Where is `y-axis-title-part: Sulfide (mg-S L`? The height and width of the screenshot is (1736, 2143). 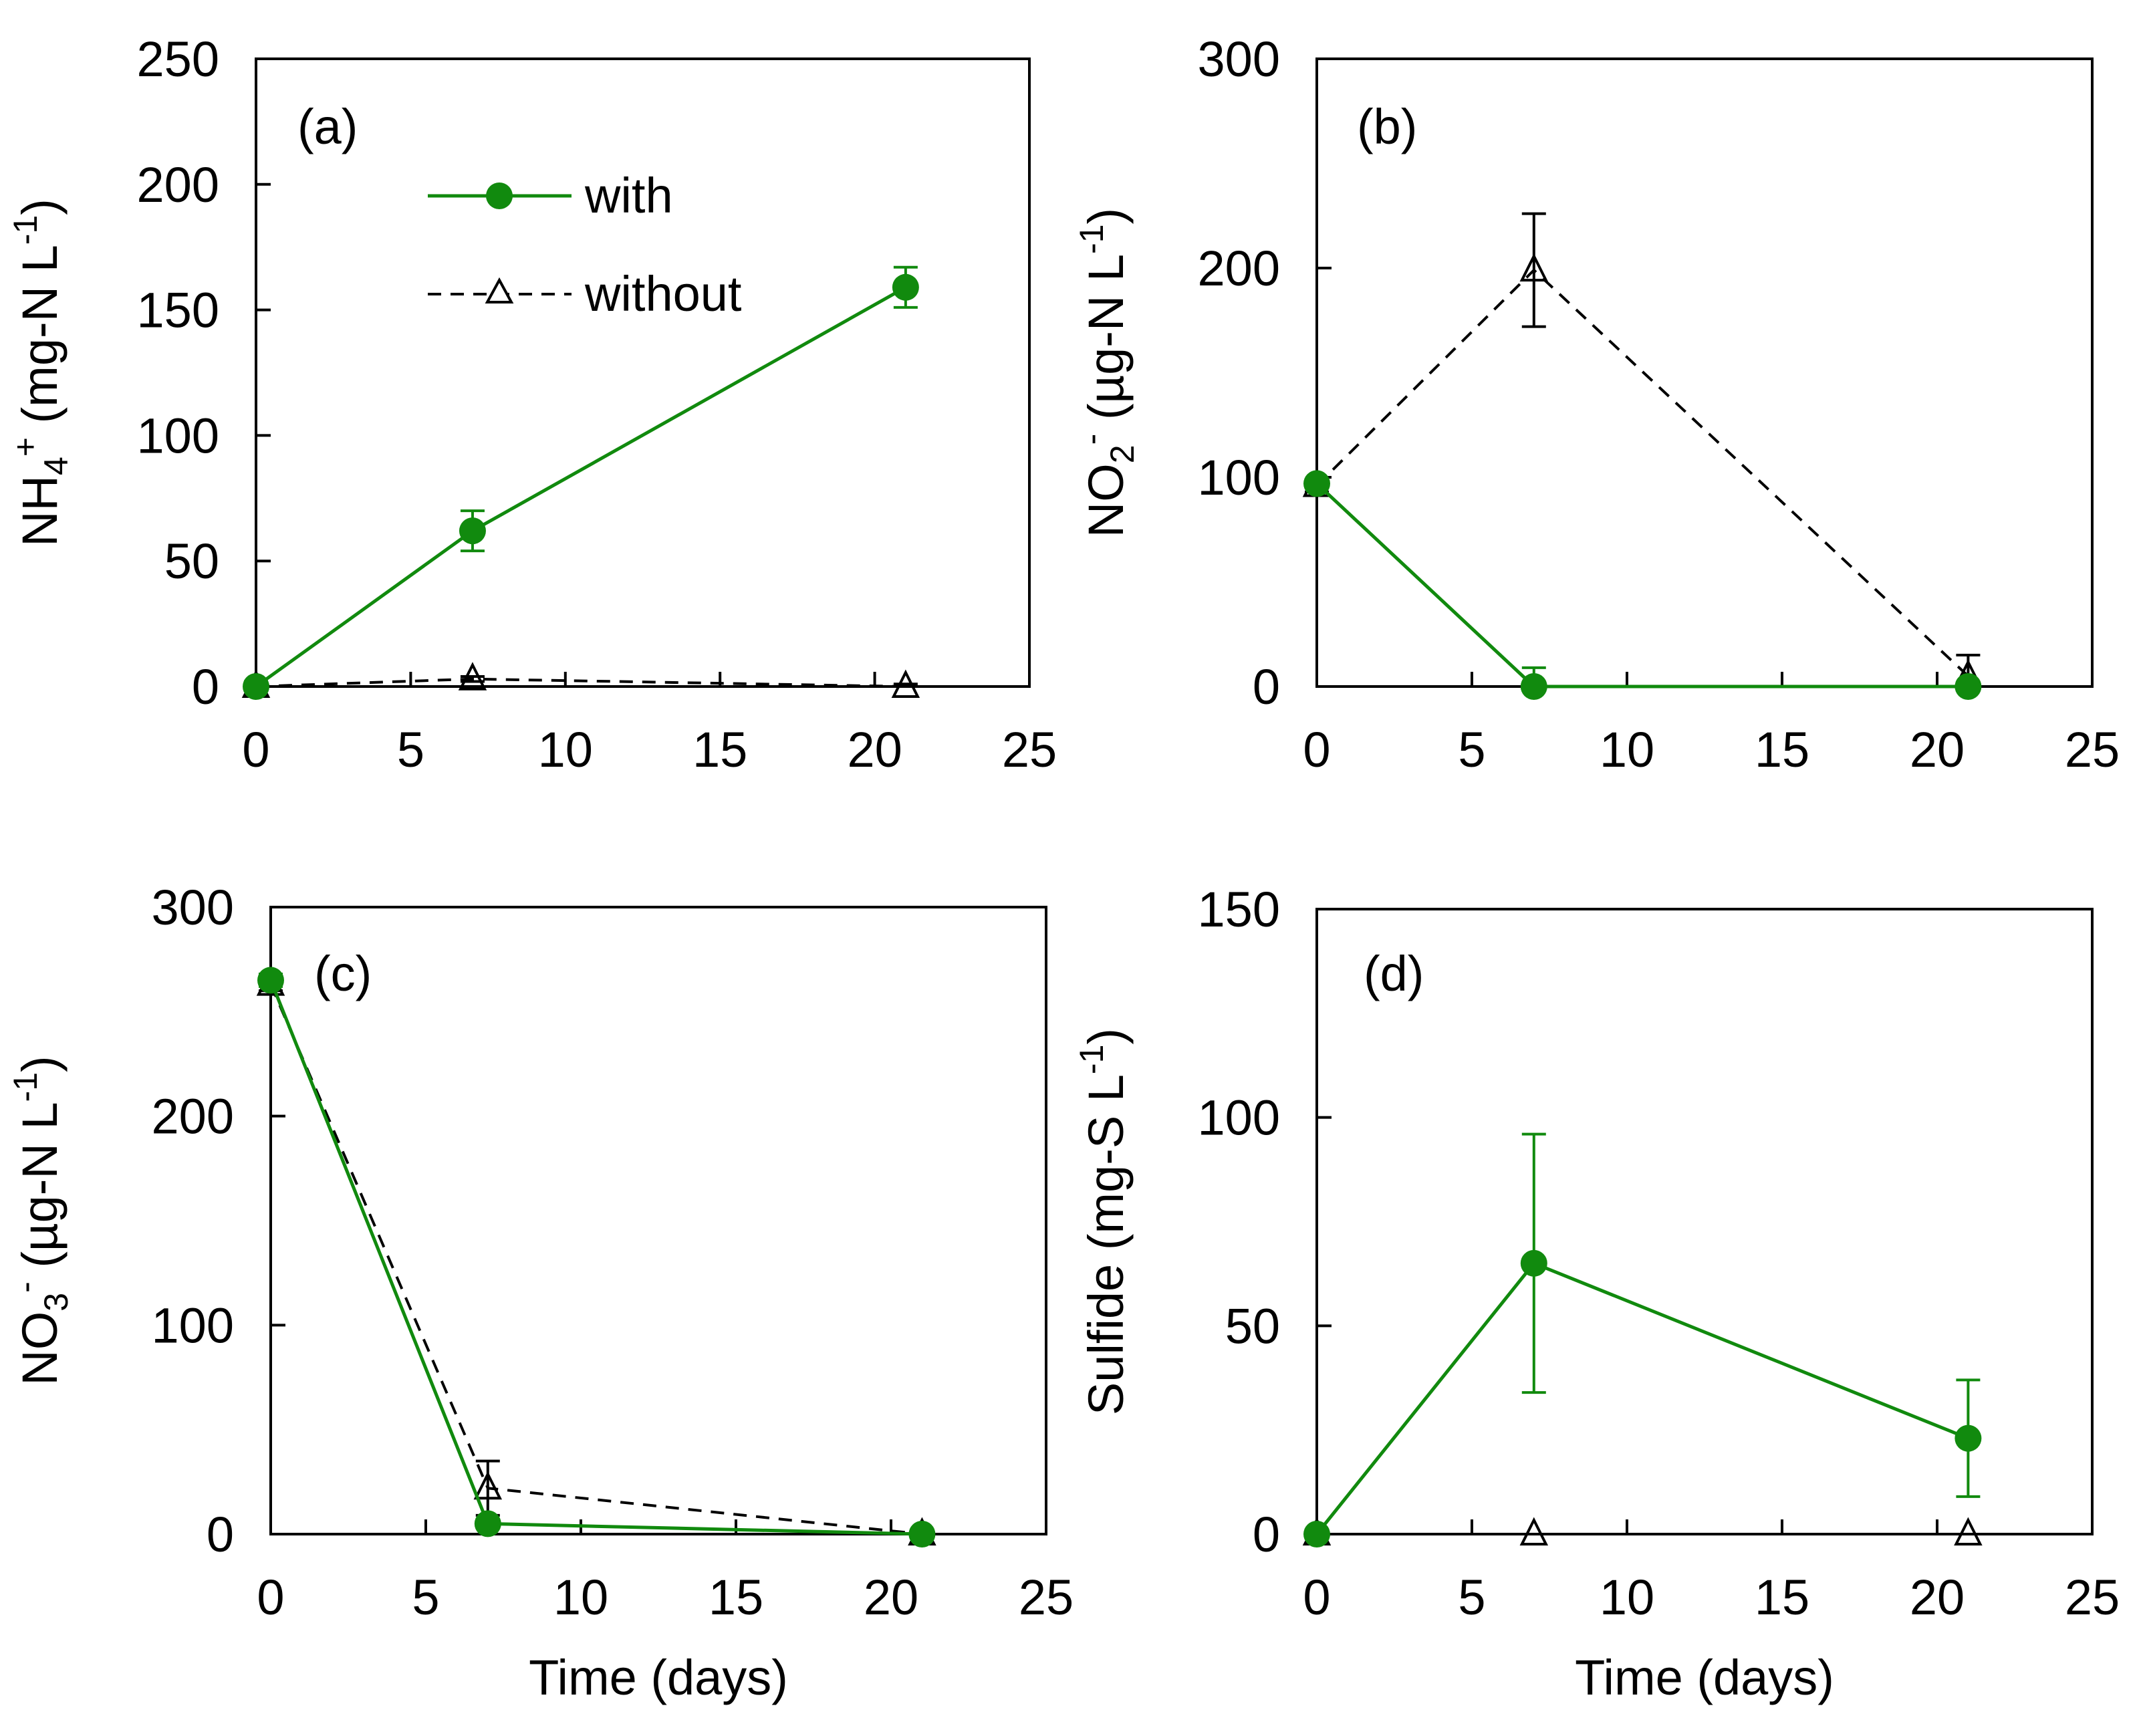
y-axis-title-part: Sulfide (mg-S L is located at coordinates (1106, 1244).